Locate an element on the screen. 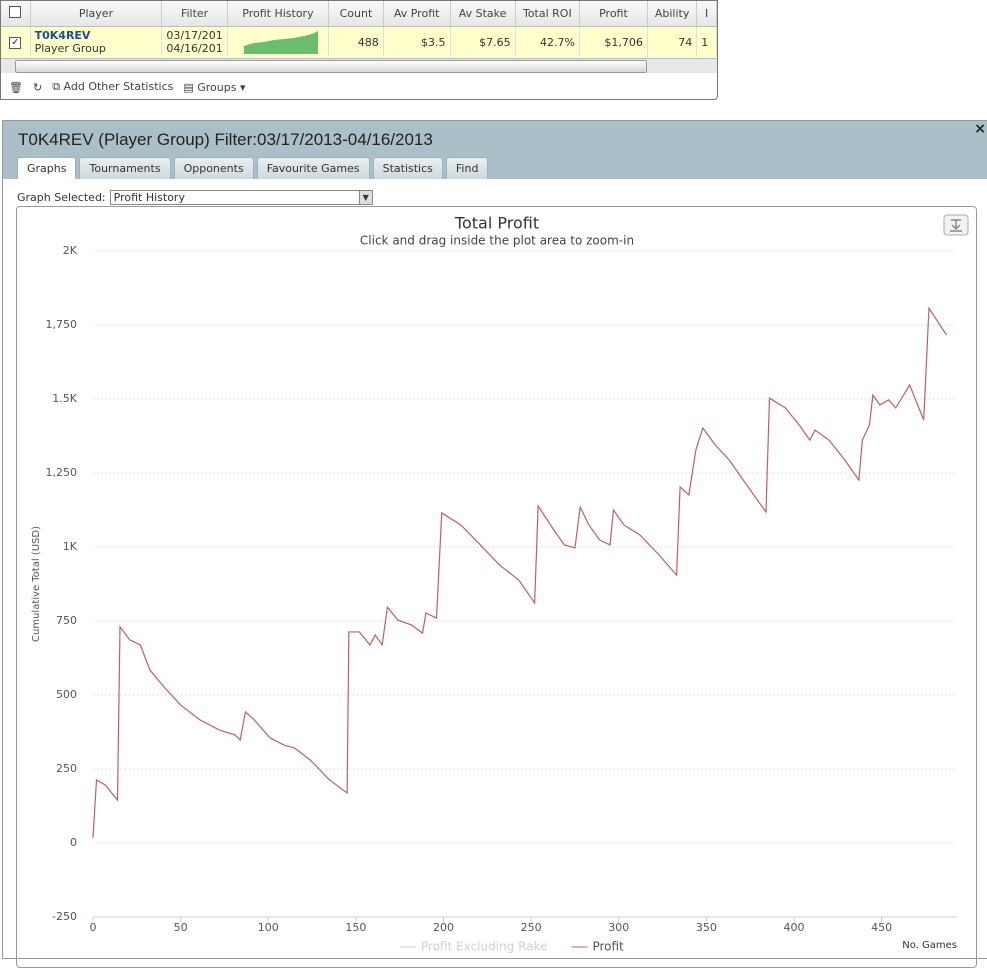 This screenshot has width=987, height=968. legend-label: Profit is located at coordinates (608, 947).